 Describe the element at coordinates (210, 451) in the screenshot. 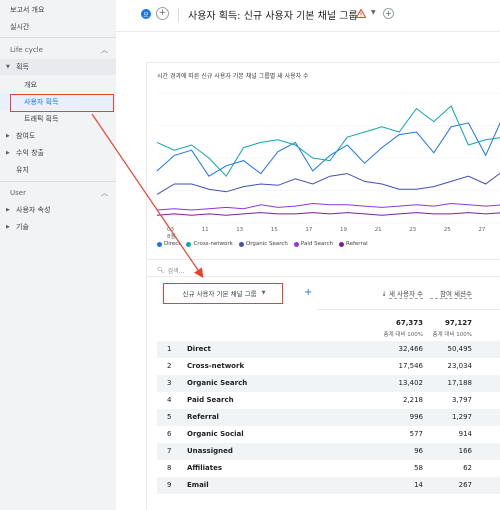

I see `channel-name: Unassigned` at that location.